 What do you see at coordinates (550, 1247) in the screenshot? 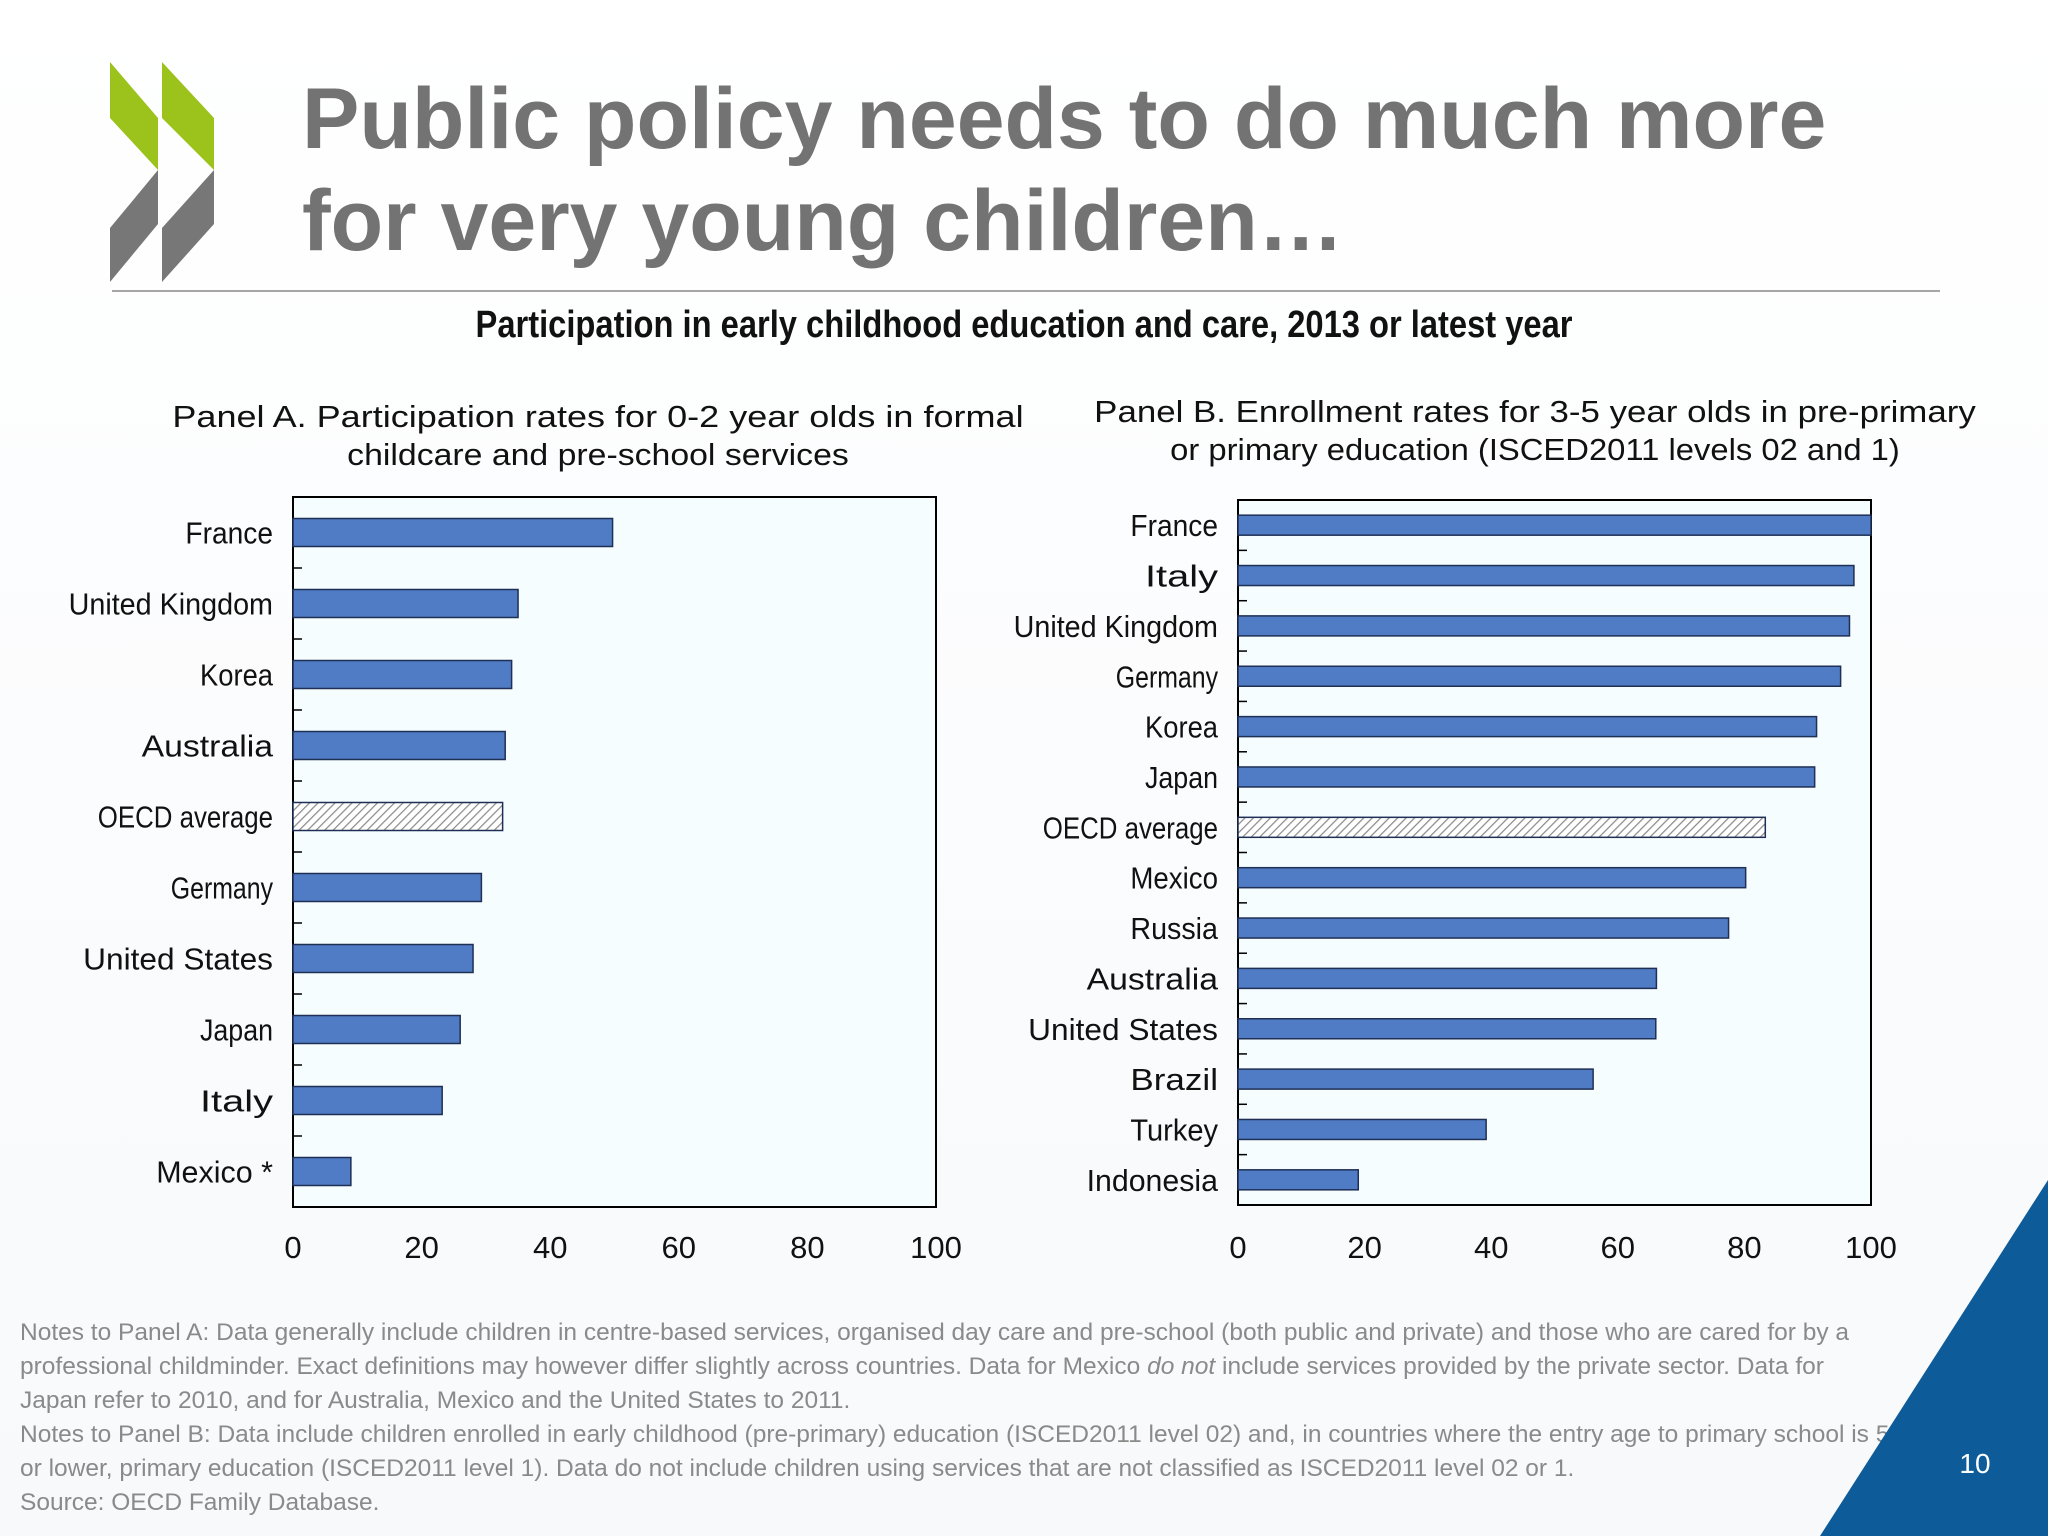
I see `panel-a-x-tick-label: 40` at bounding box center [550, 1247].